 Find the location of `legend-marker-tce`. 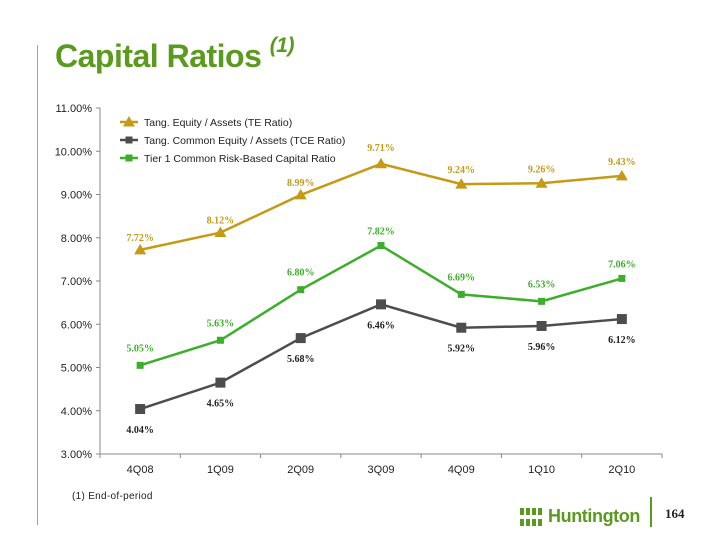

legend-marker-tce is located at coordinates (129, 140).